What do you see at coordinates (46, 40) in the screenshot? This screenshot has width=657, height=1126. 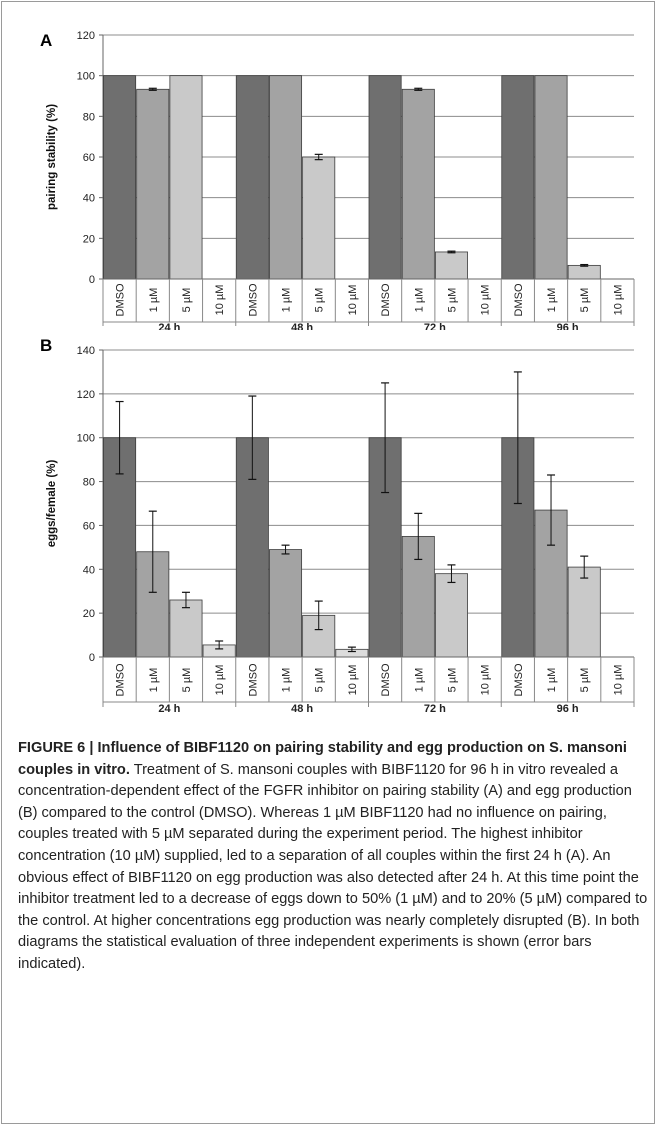 I see `panel-label: A` at bounding box center [46, 40].